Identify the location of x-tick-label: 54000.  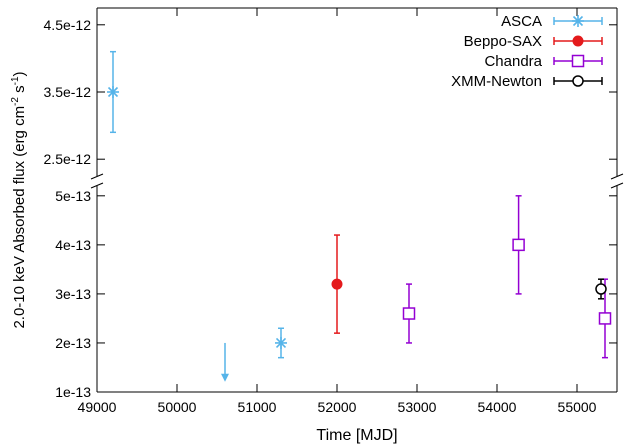
(497, 407).